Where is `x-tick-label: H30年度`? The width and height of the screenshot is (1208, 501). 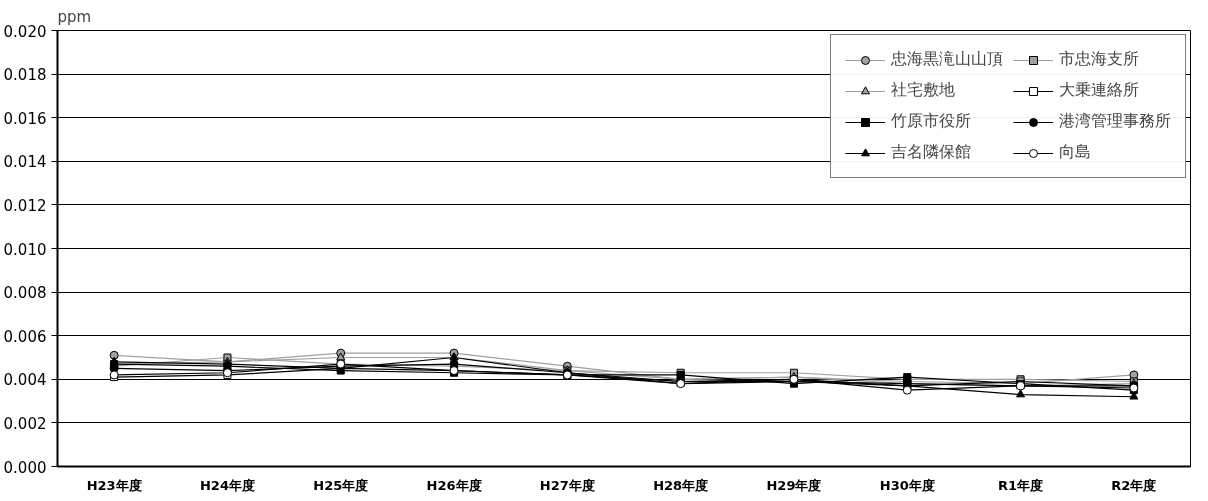 x-tick-label: H30年度 is located at coordinates (907, 485).